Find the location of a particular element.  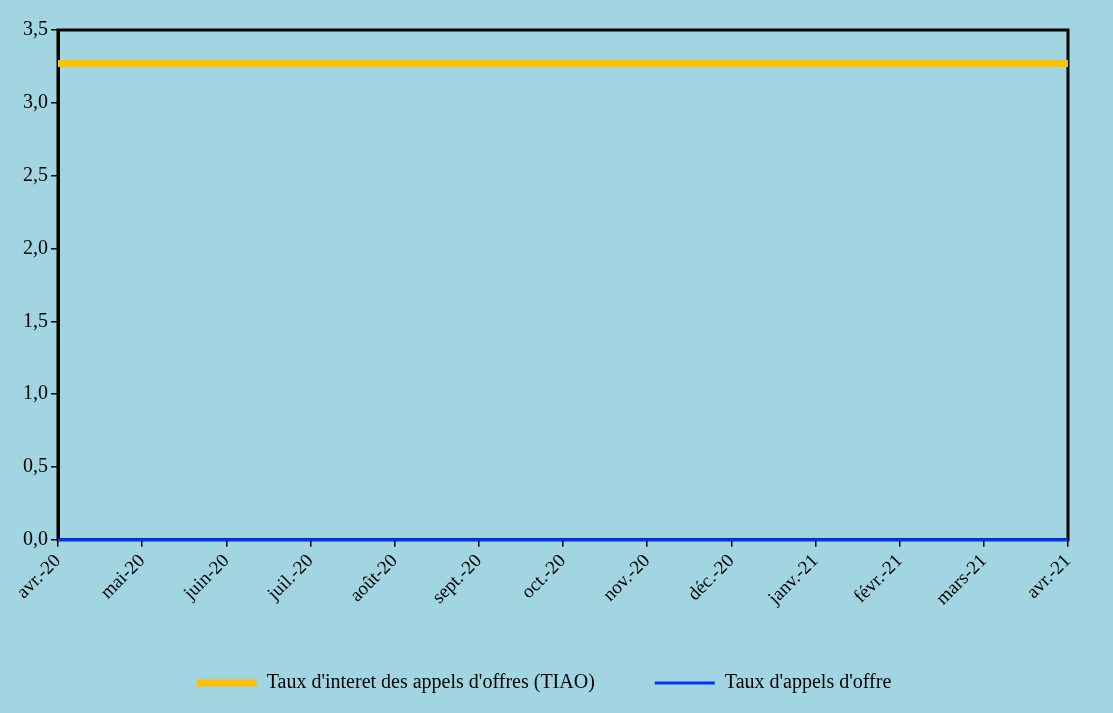

legend-label: Taux d'interet des appels d'offres (TIAO) is located at coordinates (430, 682).